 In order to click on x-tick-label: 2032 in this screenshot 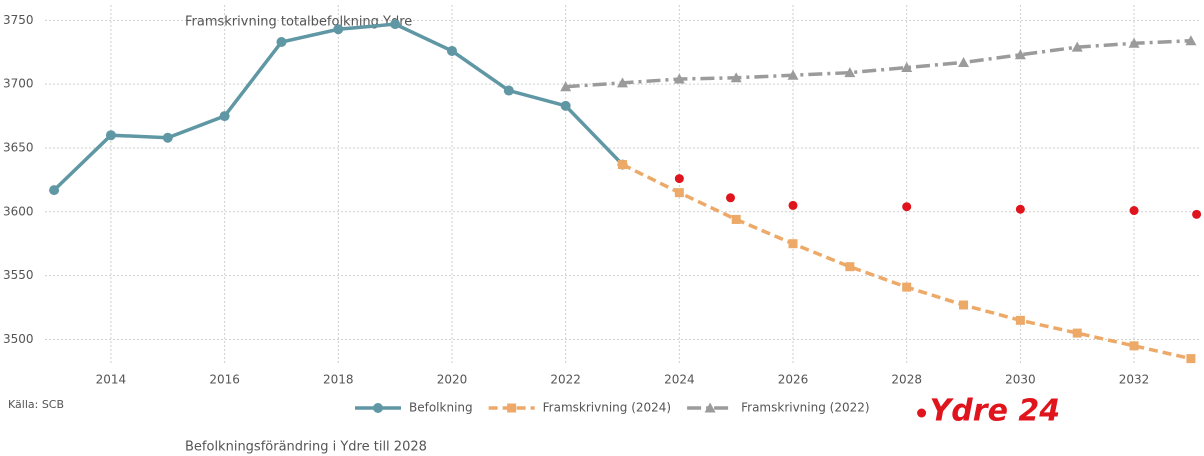, I will do `click(1134, 380)`.